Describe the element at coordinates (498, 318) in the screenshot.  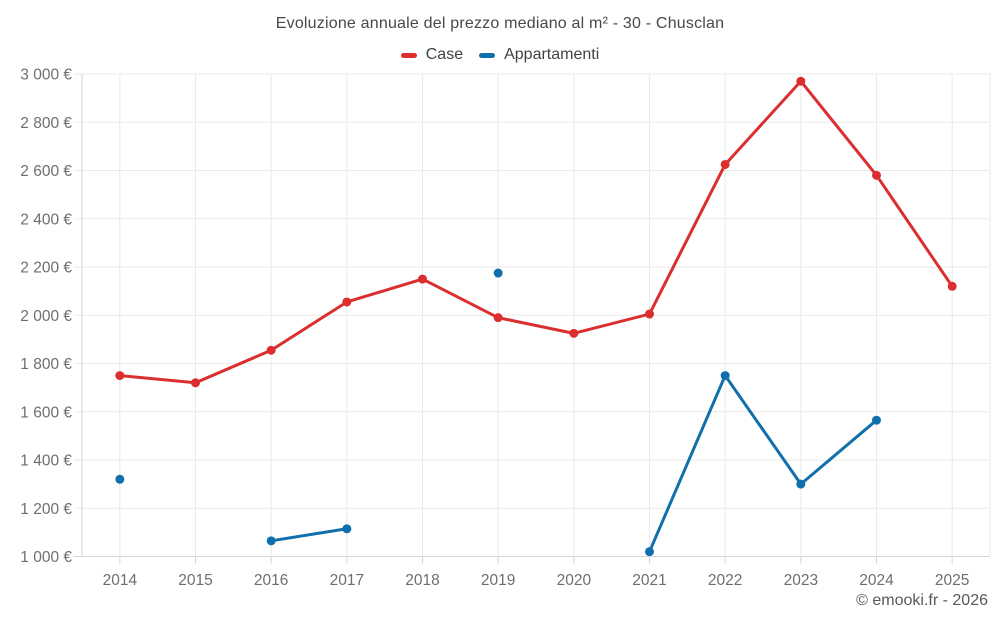
I see `series-point-case-2019` at that location.